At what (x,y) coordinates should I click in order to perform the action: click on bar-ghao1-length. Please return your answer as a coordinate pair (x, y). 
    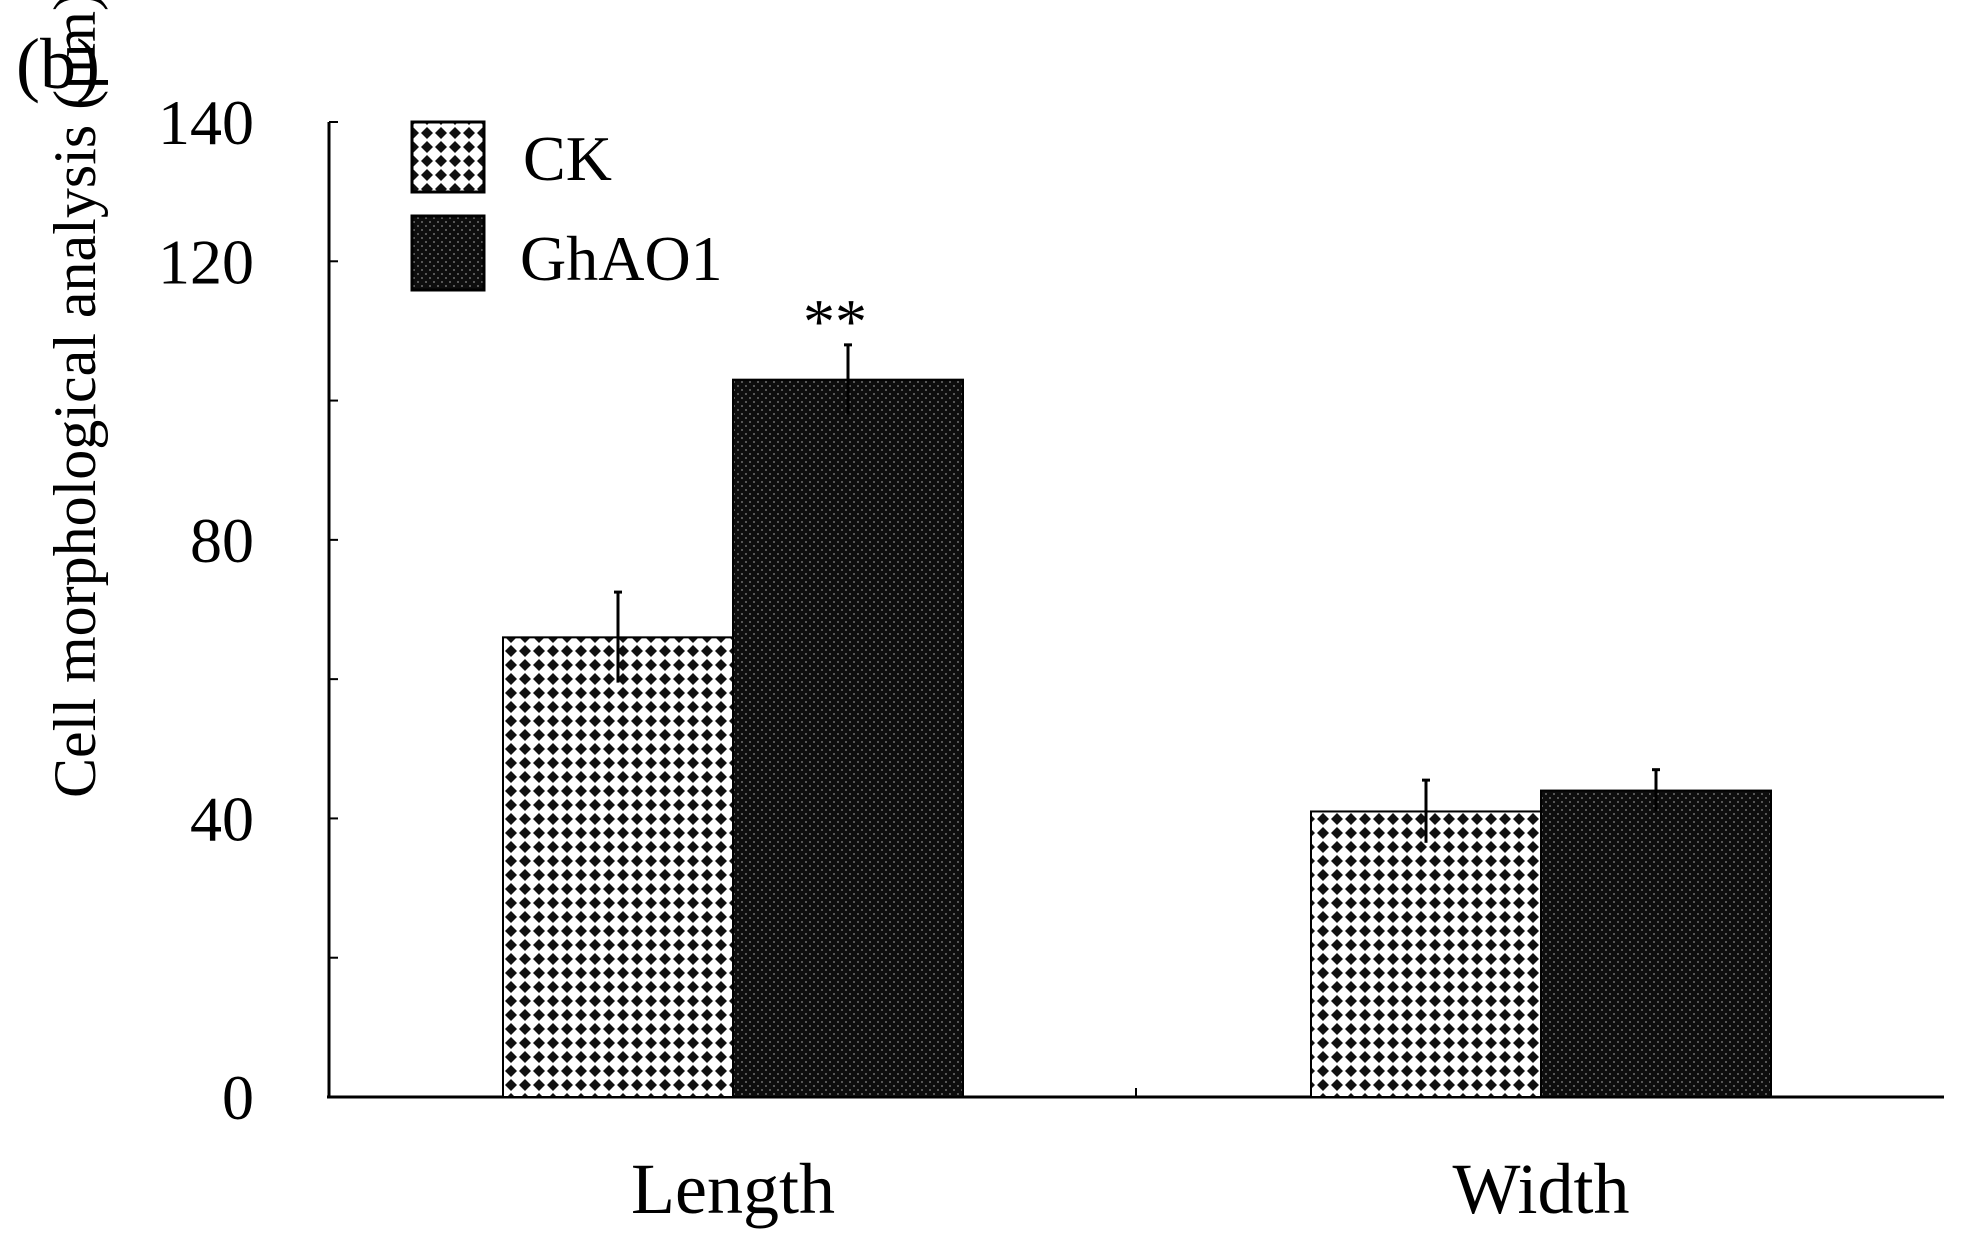
    Looking at the image, I should click on (848, 738).